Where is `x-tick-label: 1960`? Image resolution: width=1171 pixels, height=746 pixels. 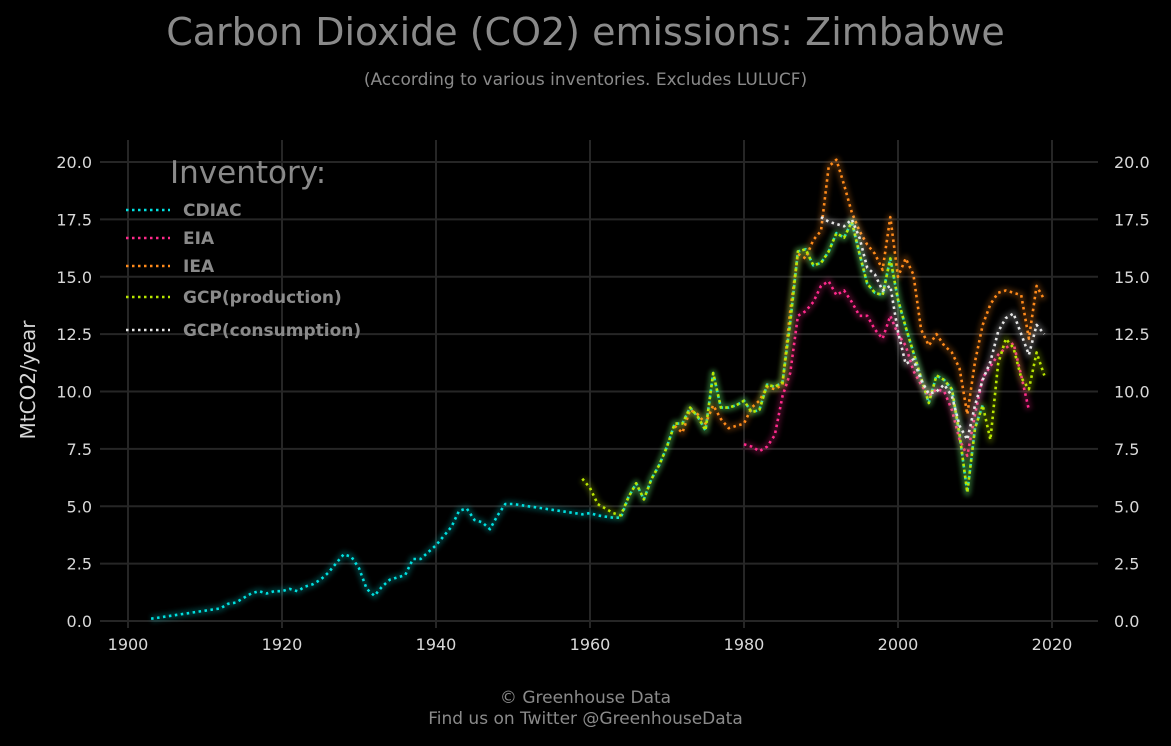
x-tick-label: 1960 is located at coordinates (590, 644).